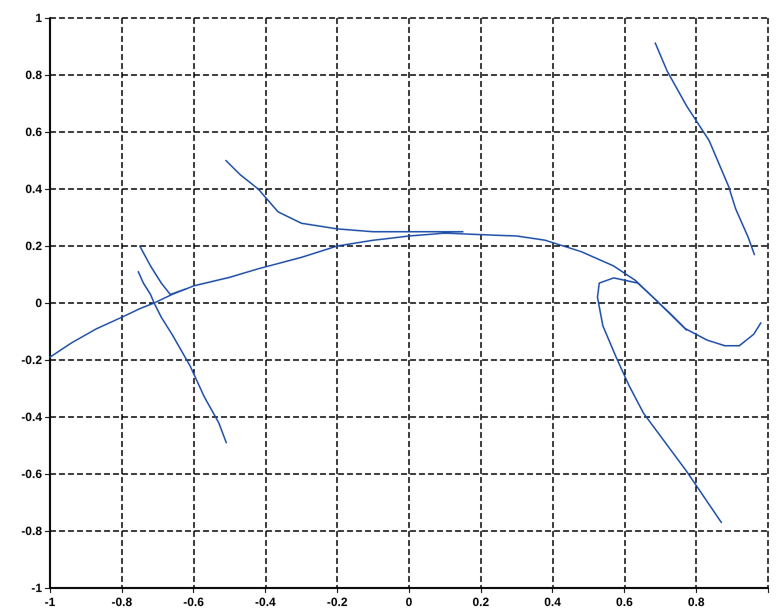  Describe the element at coordinates (121, 602) in the screenshot. I see `x-tick-label: -0.8` at that location.